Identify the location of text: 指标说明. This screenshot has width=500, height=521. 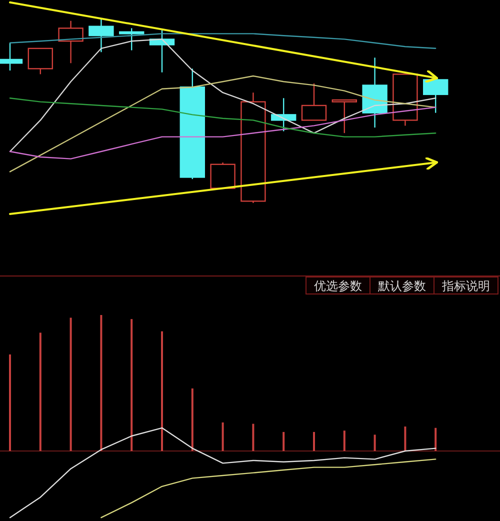
(465, 286).